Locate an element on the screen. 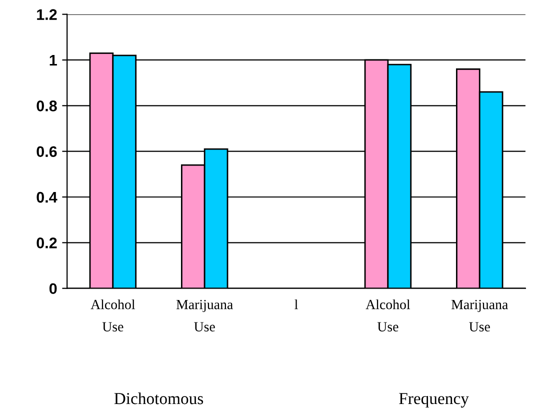 The height and width of the screenshot is (409, 559). x-tick-label: l is located at coordinates (296, 304).